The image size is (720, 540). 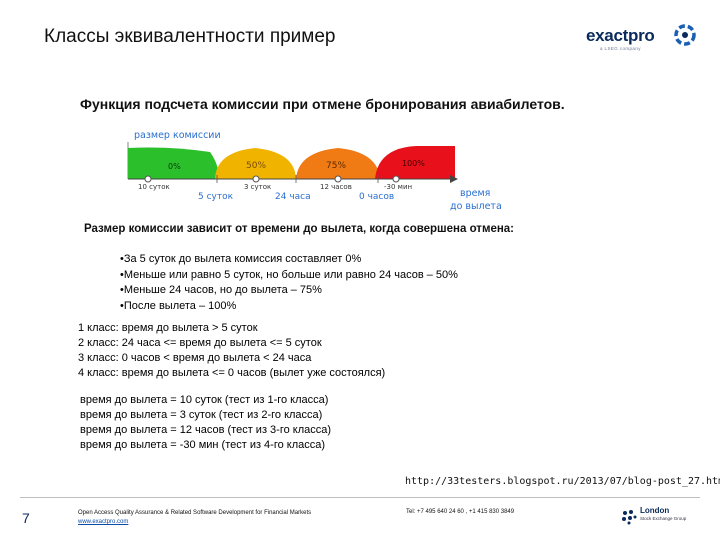 I want to click on zone-label-50: 50%, so click(x=256, y=166).